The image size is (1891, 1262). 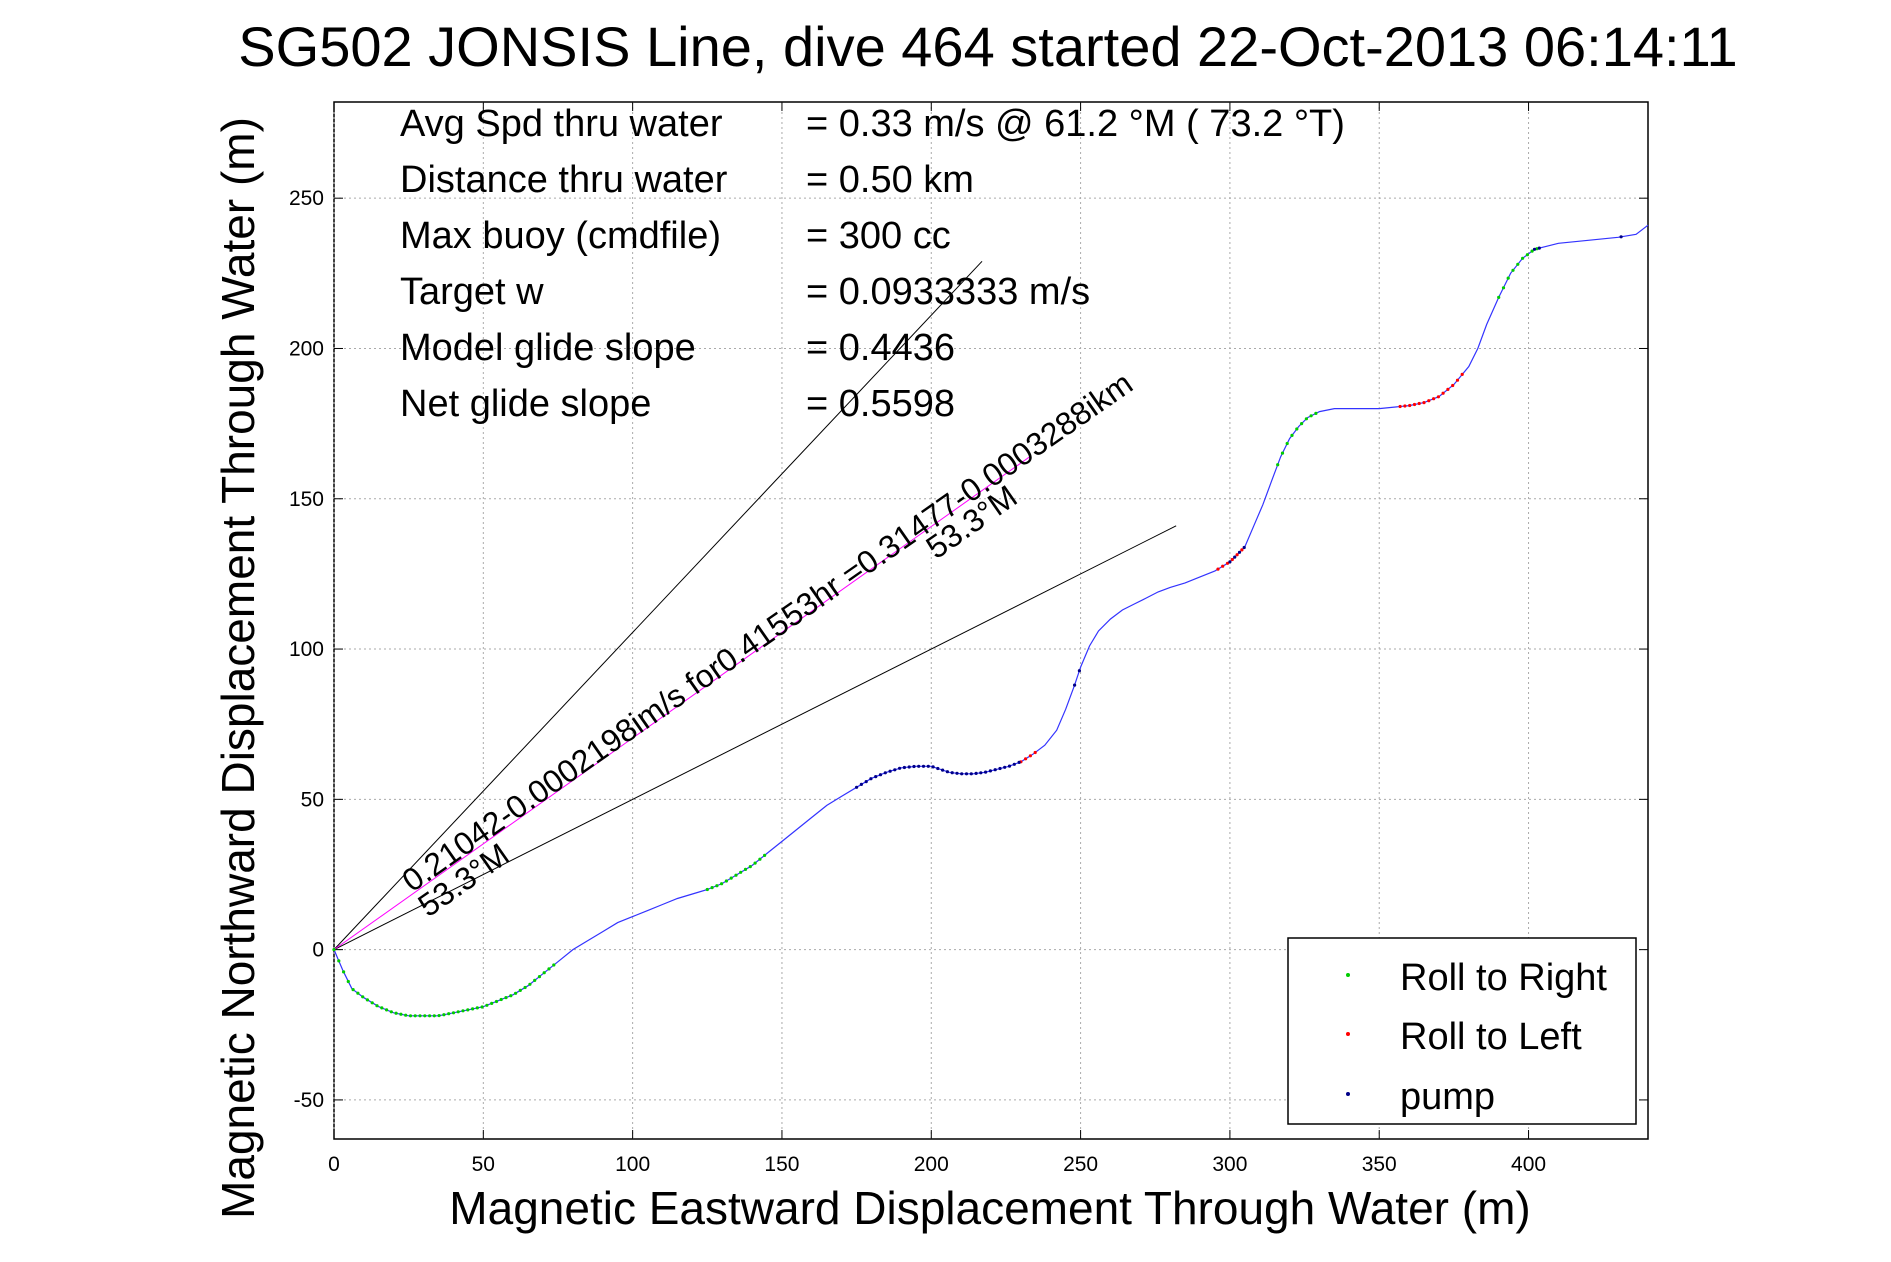 I want to click on legend-box, so click(x=1462, y=1031).